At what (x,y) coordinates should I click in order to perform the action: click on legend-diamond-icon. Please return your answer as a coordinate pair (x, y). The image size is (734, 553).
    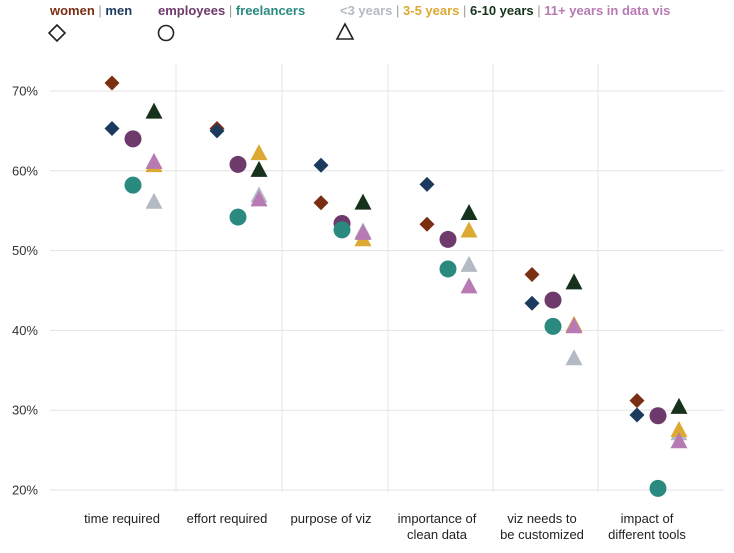
    Looking at the image, I should click on (57, 33).